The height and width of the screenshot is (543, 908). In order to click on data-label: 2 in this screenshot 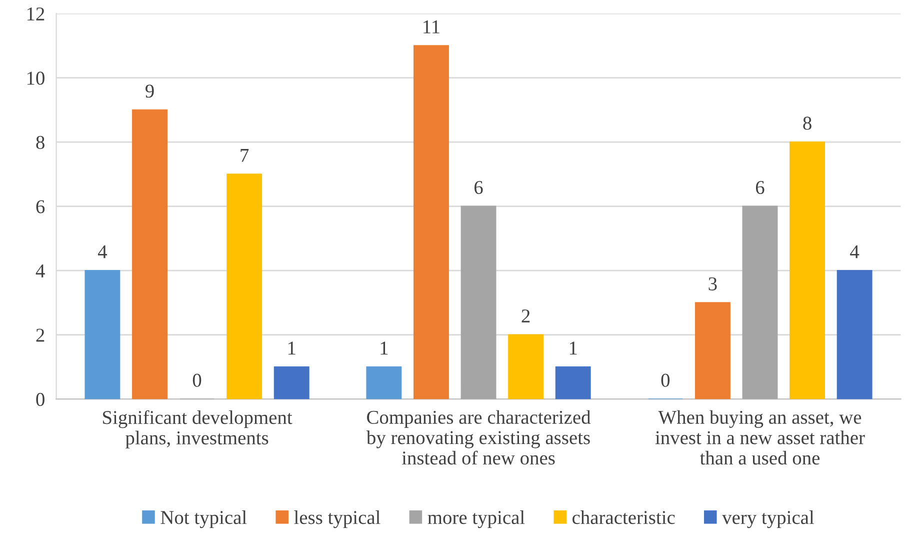, I will do `click(526, 316)`.